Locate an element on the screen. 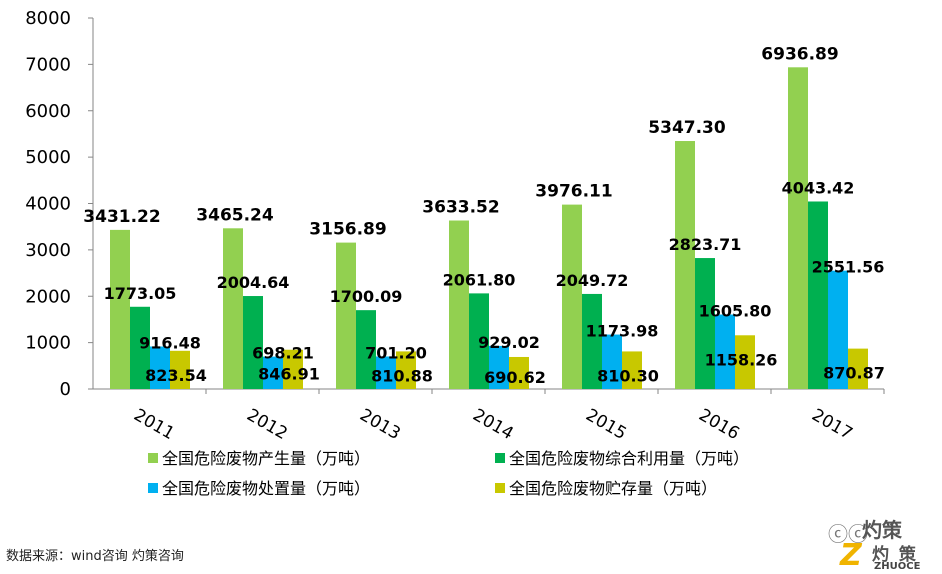  data-label: 3465.24 is located at coordinates (235, 215).